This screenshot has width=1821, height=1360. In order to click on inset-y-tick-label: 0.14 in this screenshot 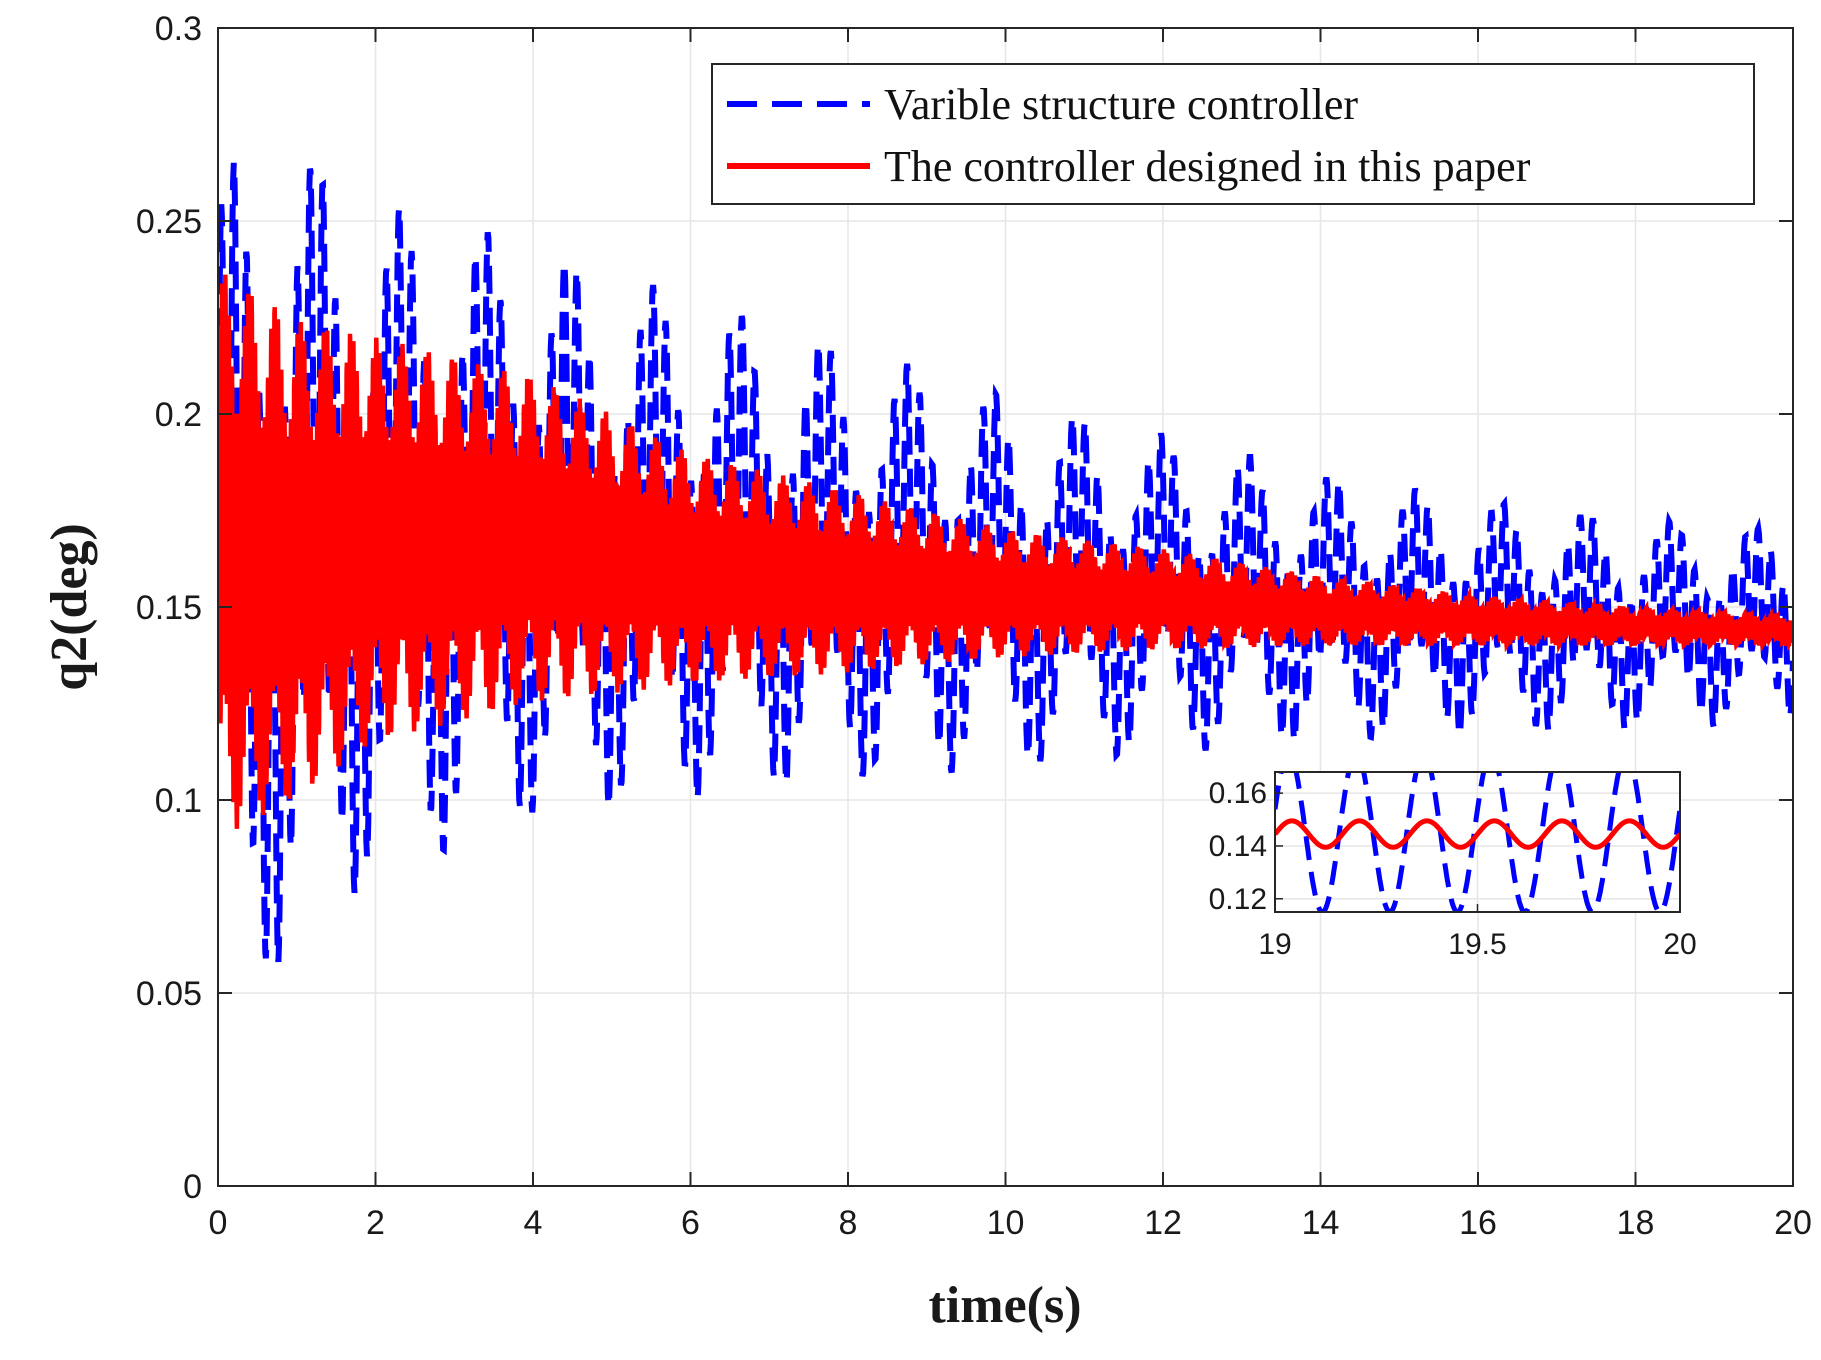, I will do `click(1238, 846)`.